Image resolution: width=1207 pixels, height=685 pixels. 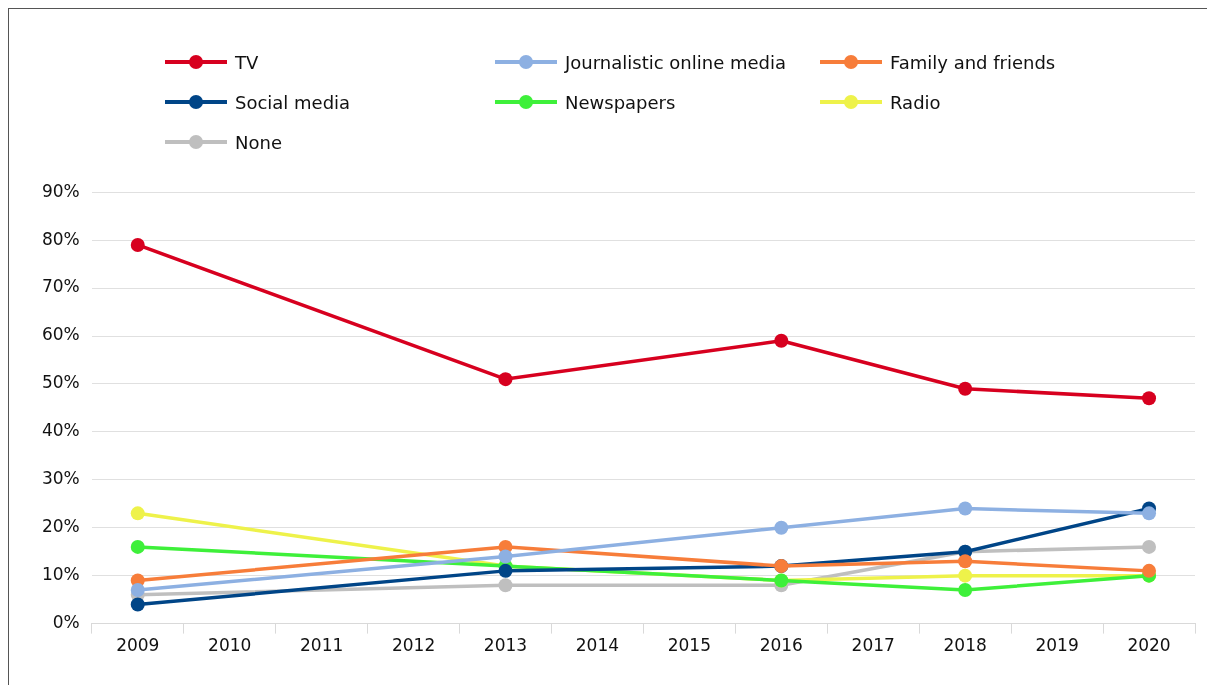 What do you see at coordinates (60, 334) in the screenshot?
I see `y-tick-label: 60%` at bounding box center [60, 334].